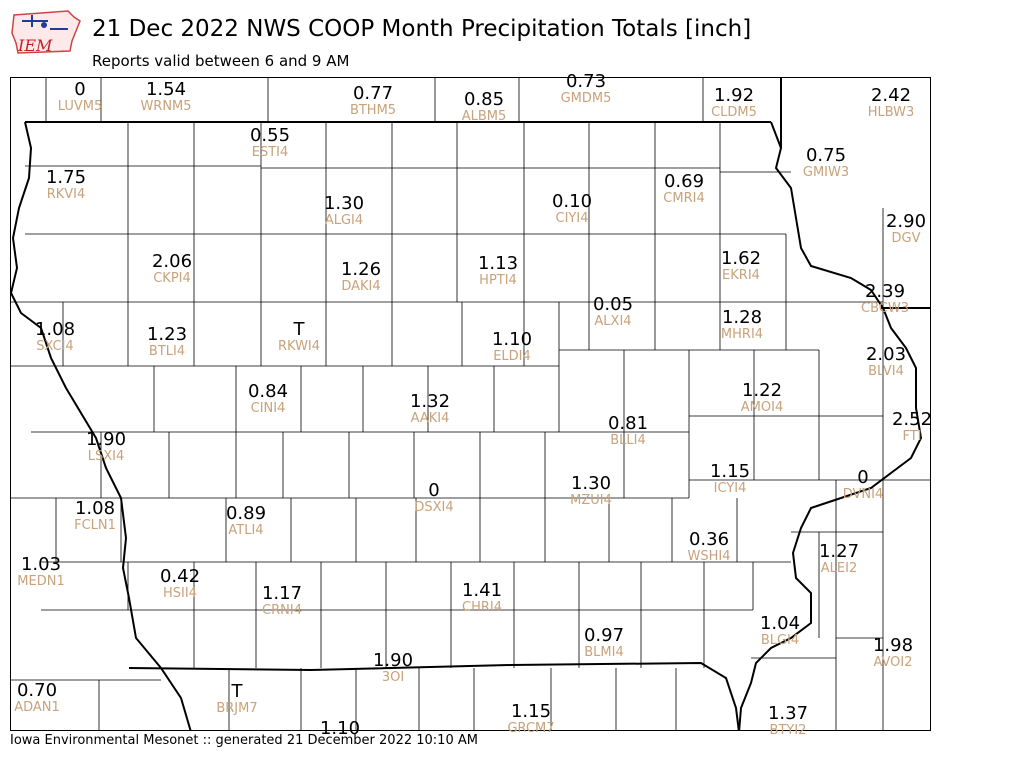  I want to click on station-label: 1.90 LSXI4, so click(106, 447).